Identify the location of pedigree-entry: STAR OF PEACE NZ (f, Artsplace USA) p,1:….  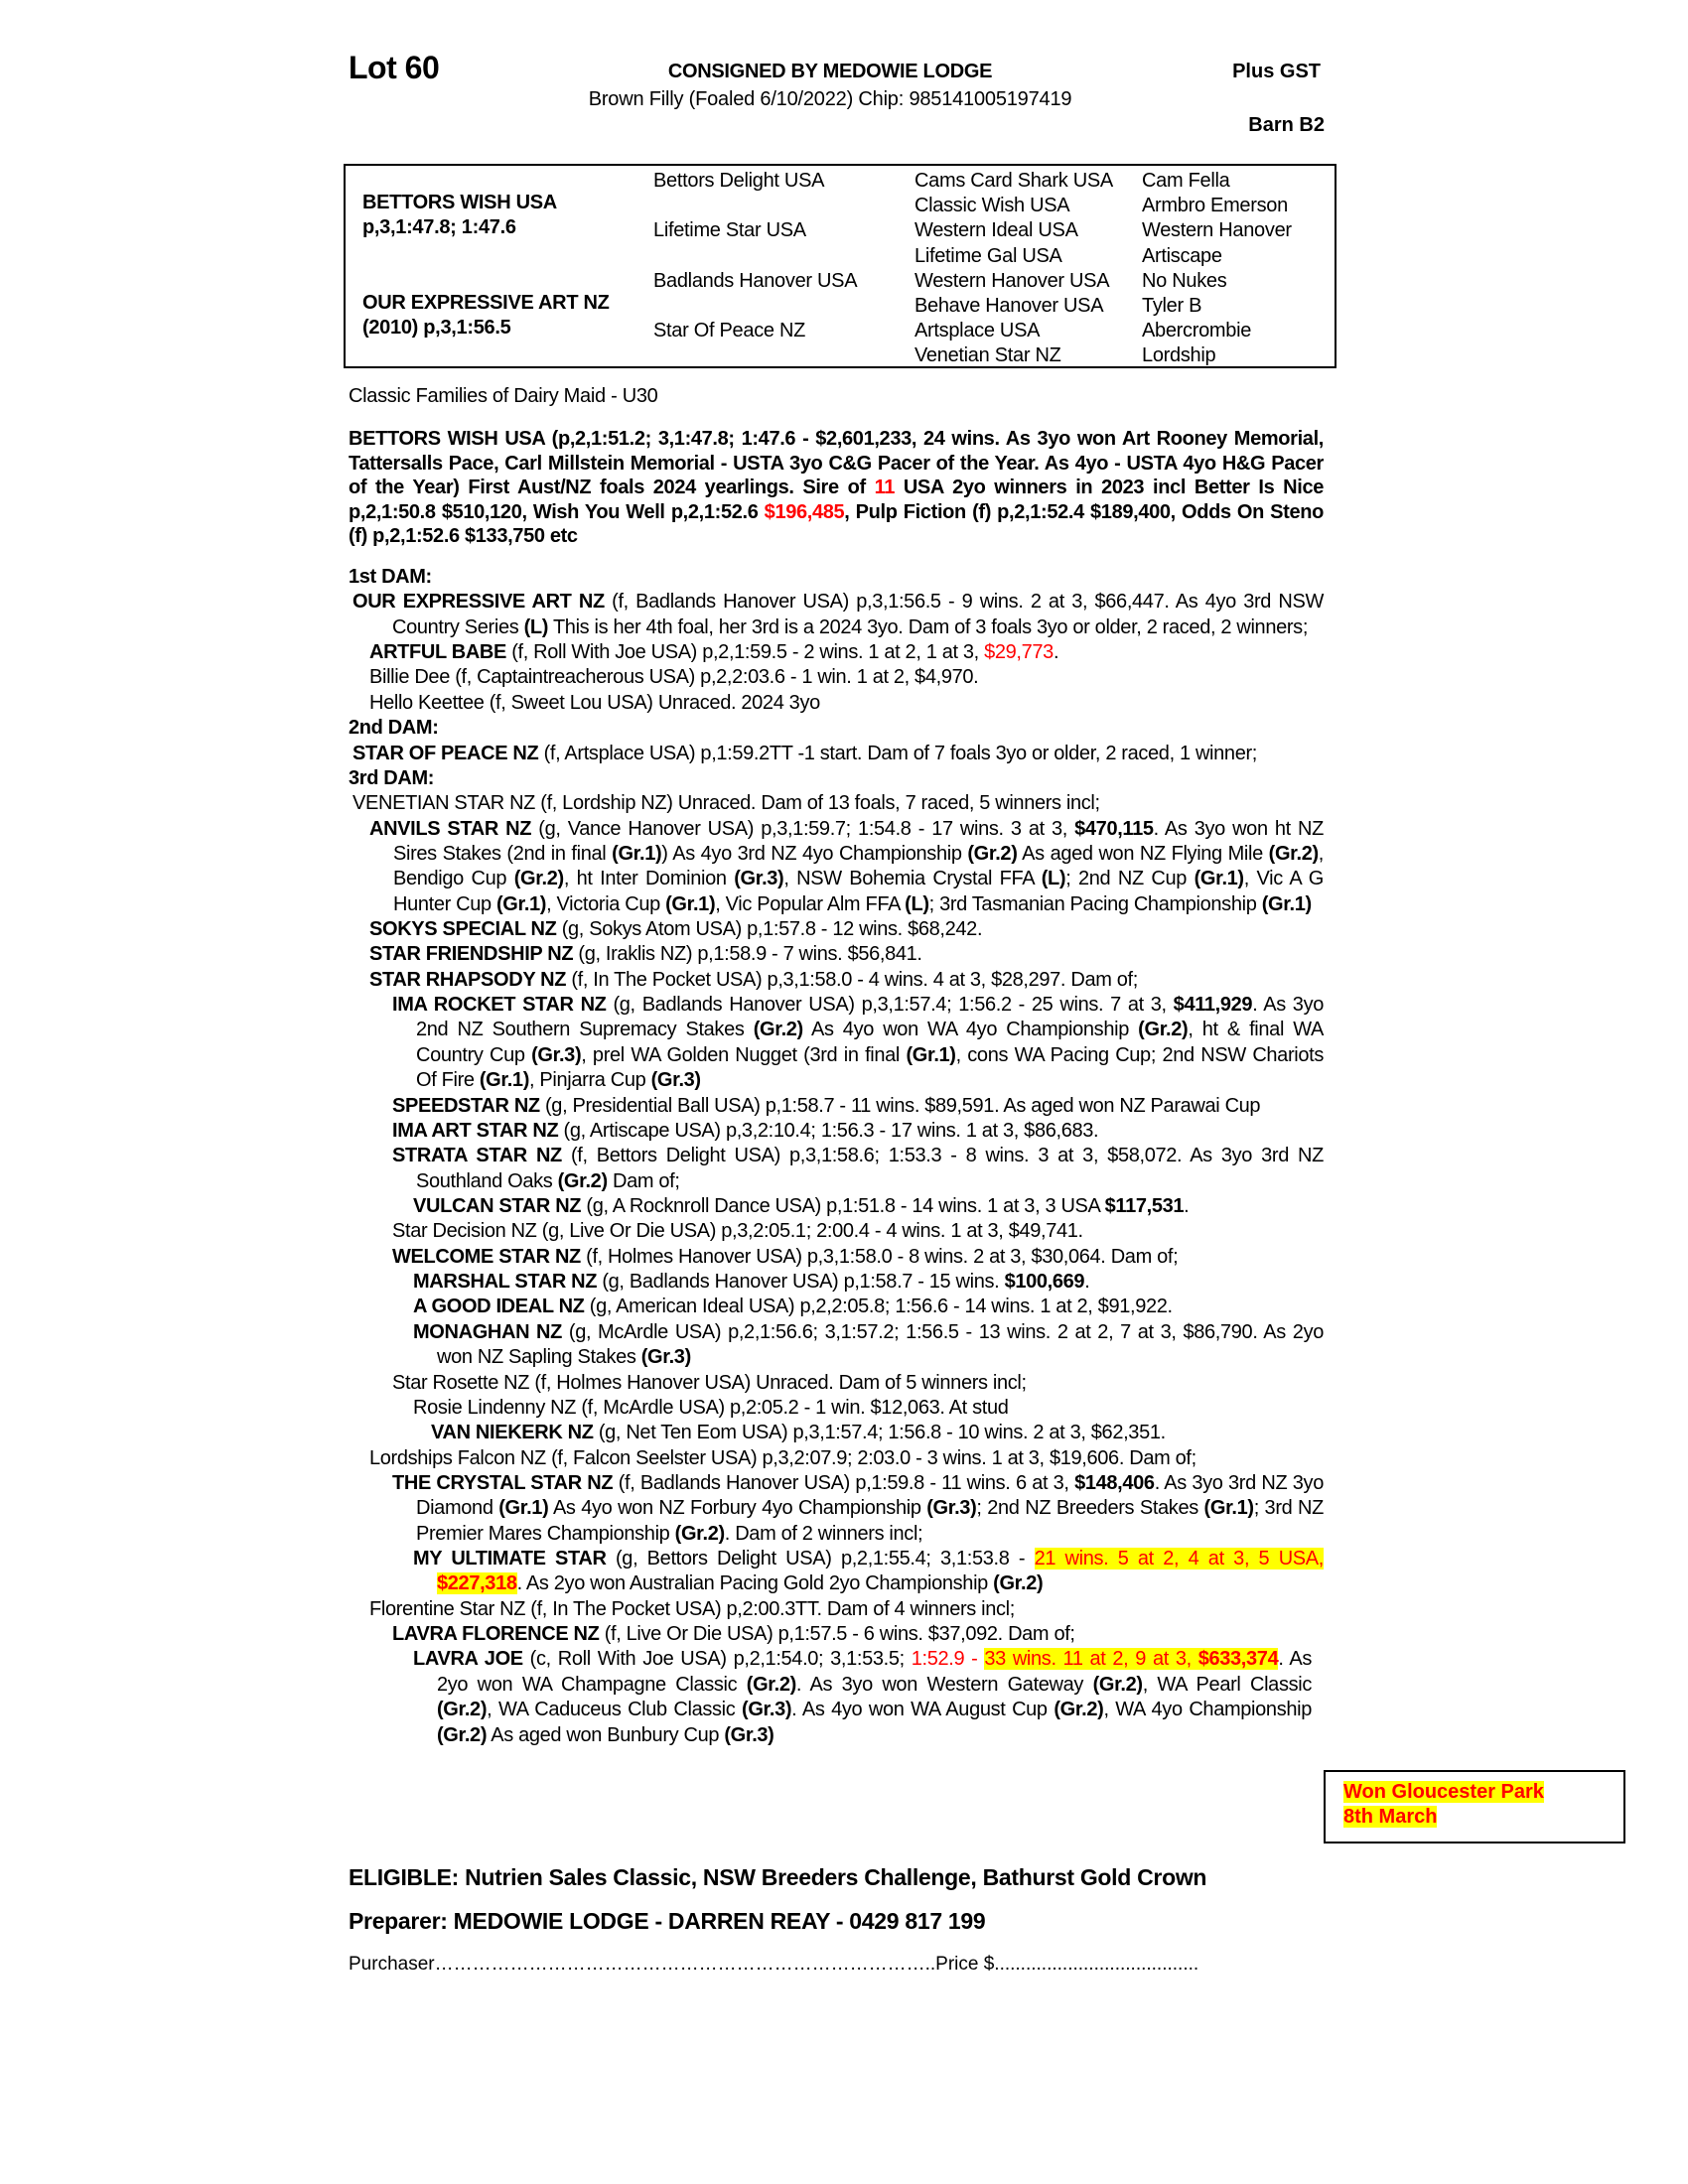
(836, 754).